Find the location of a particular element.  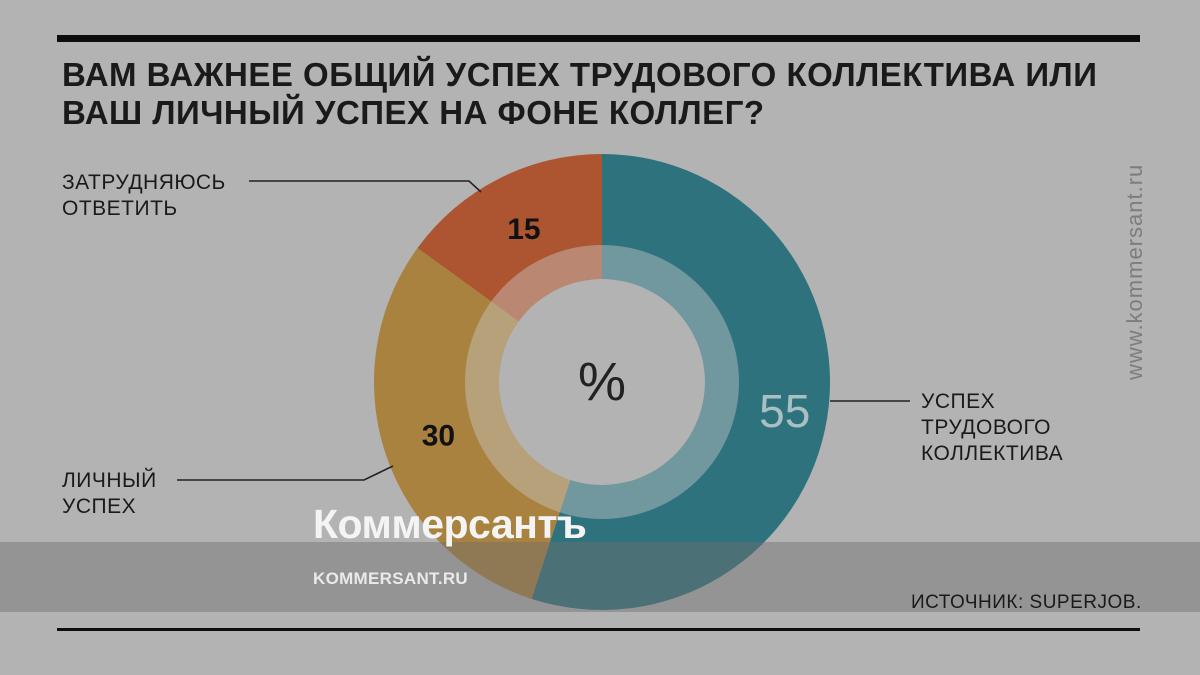

watermark-url: KOMMERSANT.RU is located at coordinates (391, 578).